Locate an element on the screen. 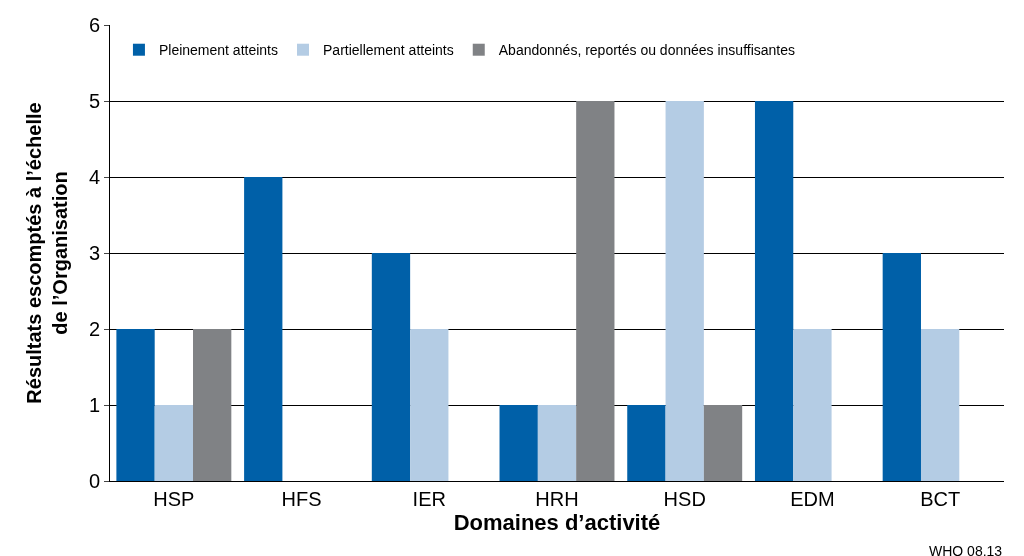  x-axis-title: Domaines d’activité is located at coordinates (557, 522).